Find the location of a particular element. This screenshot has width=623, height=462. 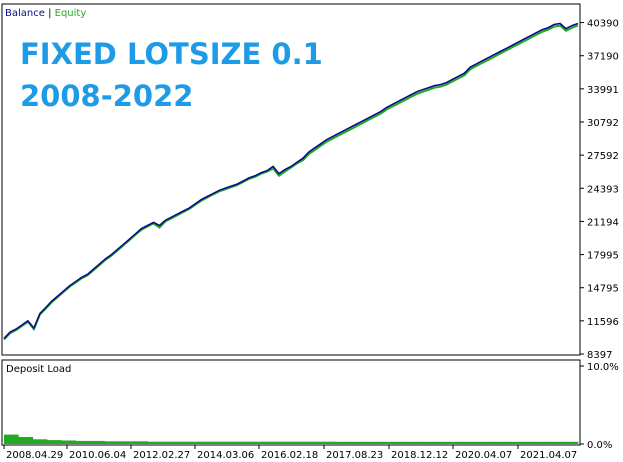

x-tick-label: 2014.03.06 is located at coordinates (225, 455).